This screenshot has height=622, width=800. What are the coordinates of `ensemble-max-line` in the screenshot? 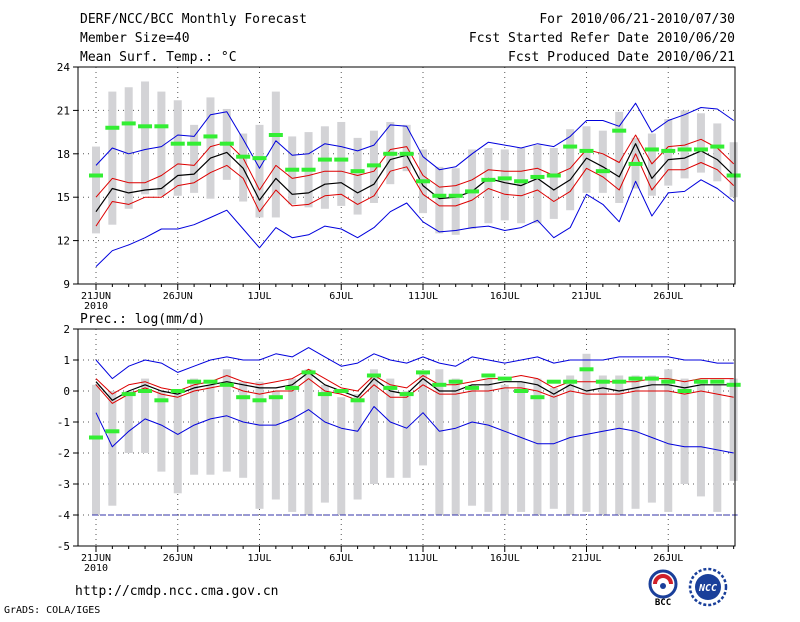 It's located at (414, 363).